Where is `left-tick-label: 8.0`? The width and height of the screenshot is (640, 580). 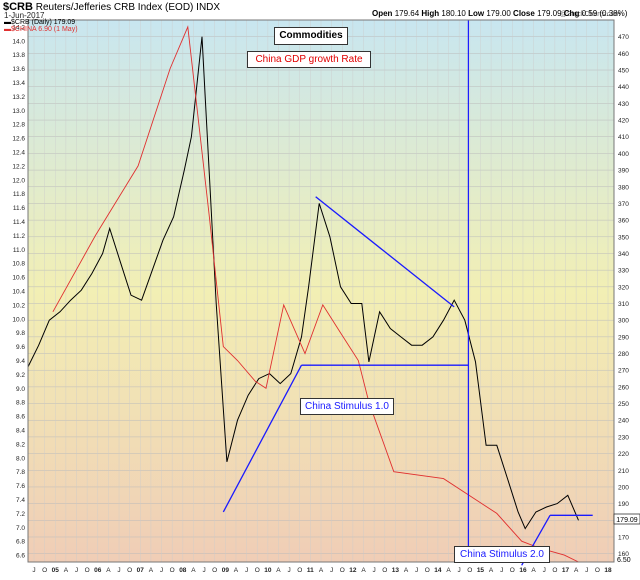 left-tick-label: 8.0 is located at coordinates (20, 458).